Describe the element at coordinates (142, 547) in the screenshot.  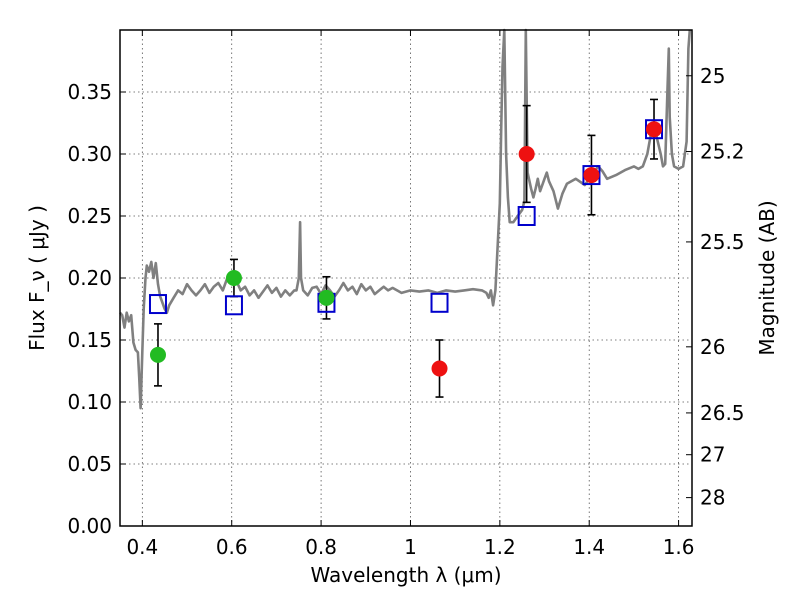
I see `x-tick-label: 0.4` at that location.